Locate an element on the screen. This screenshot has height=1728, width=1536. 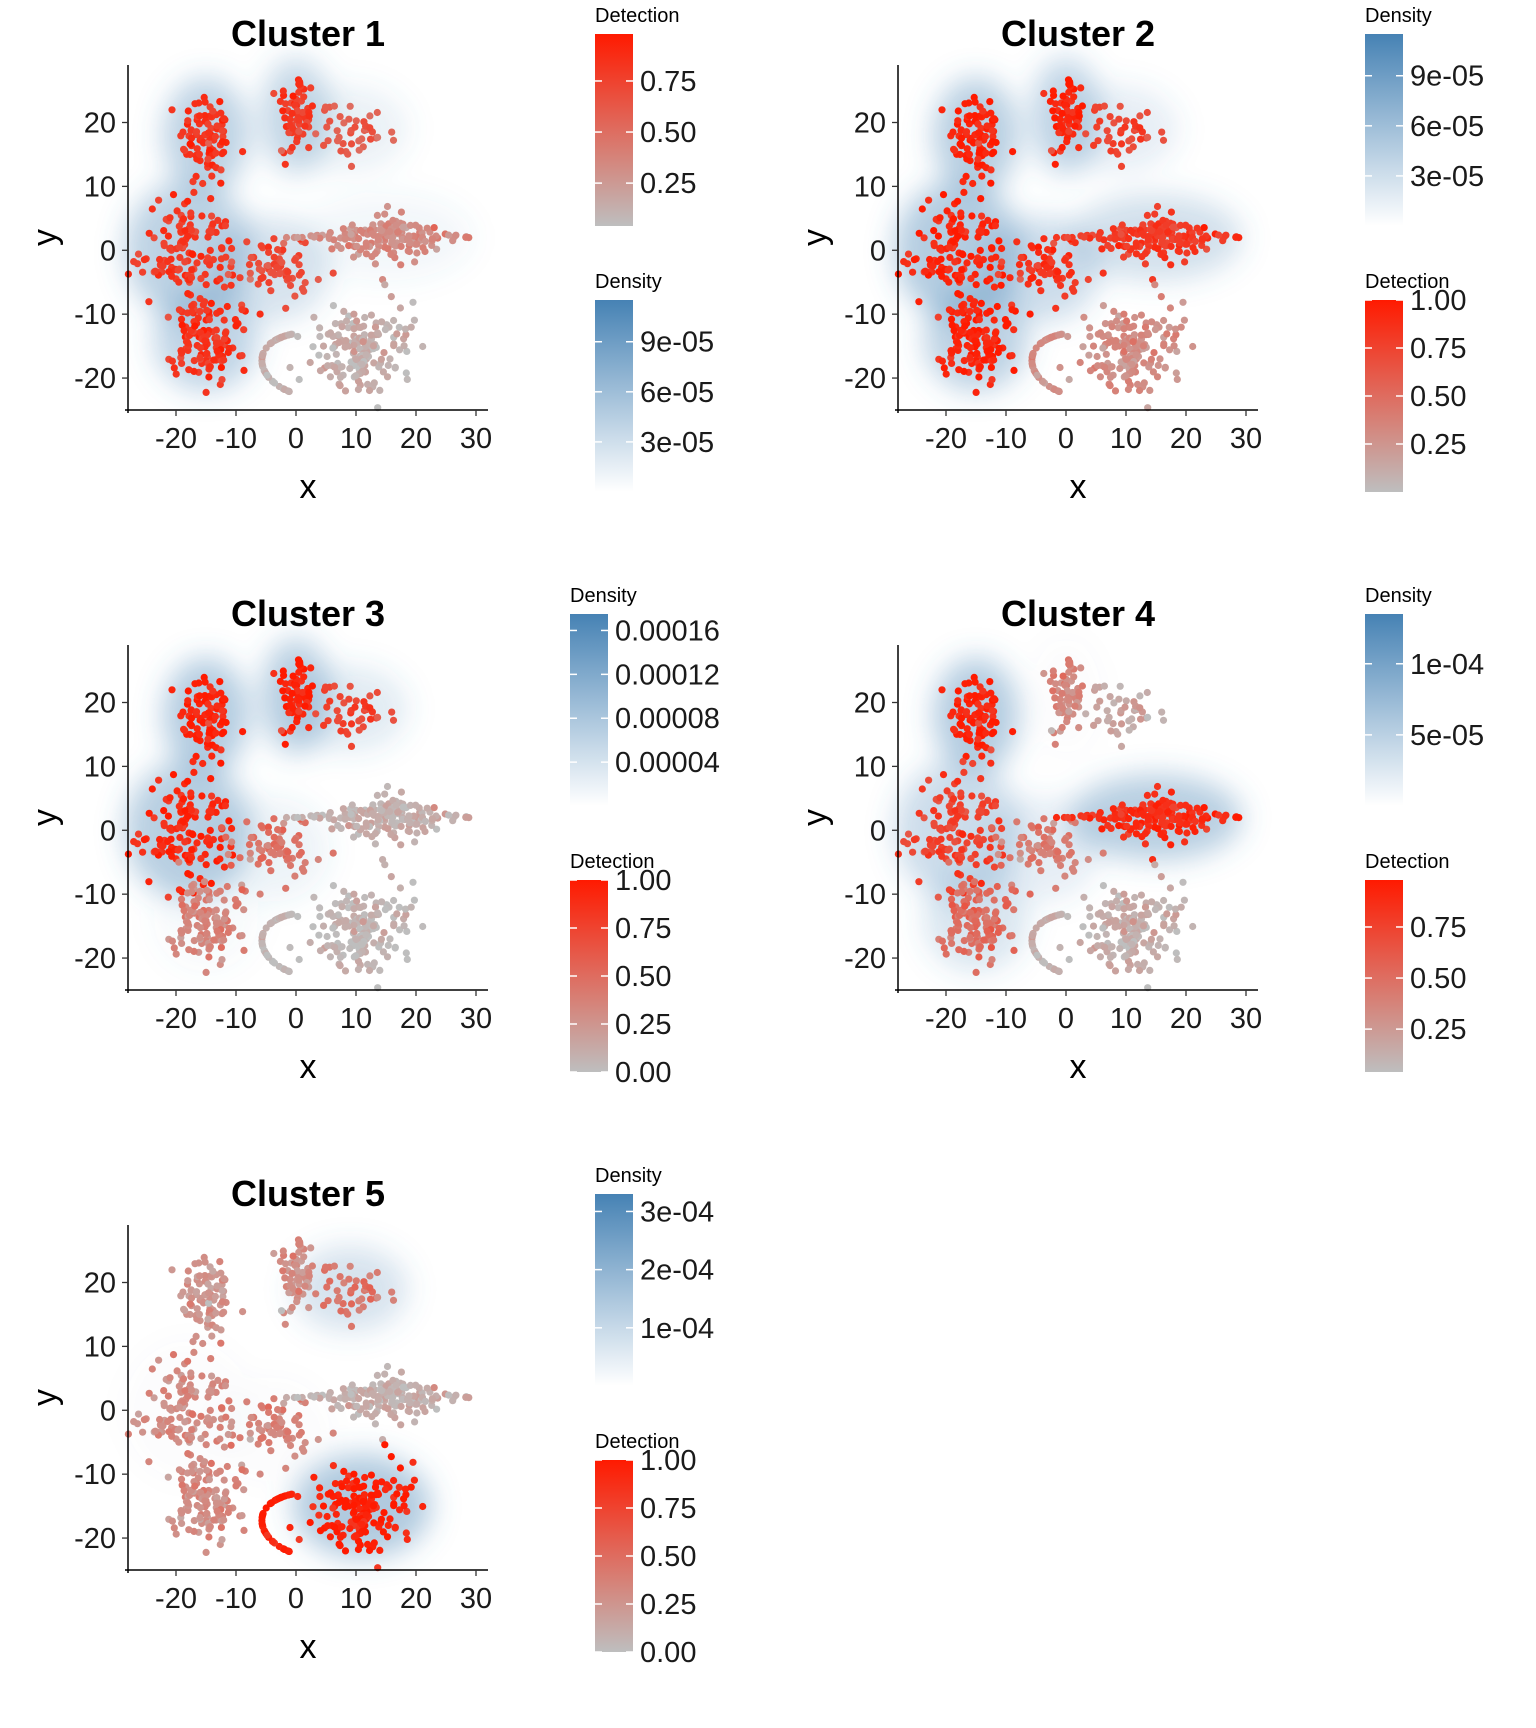
x-tick-label: 30 is located at coordinates (476, 439).